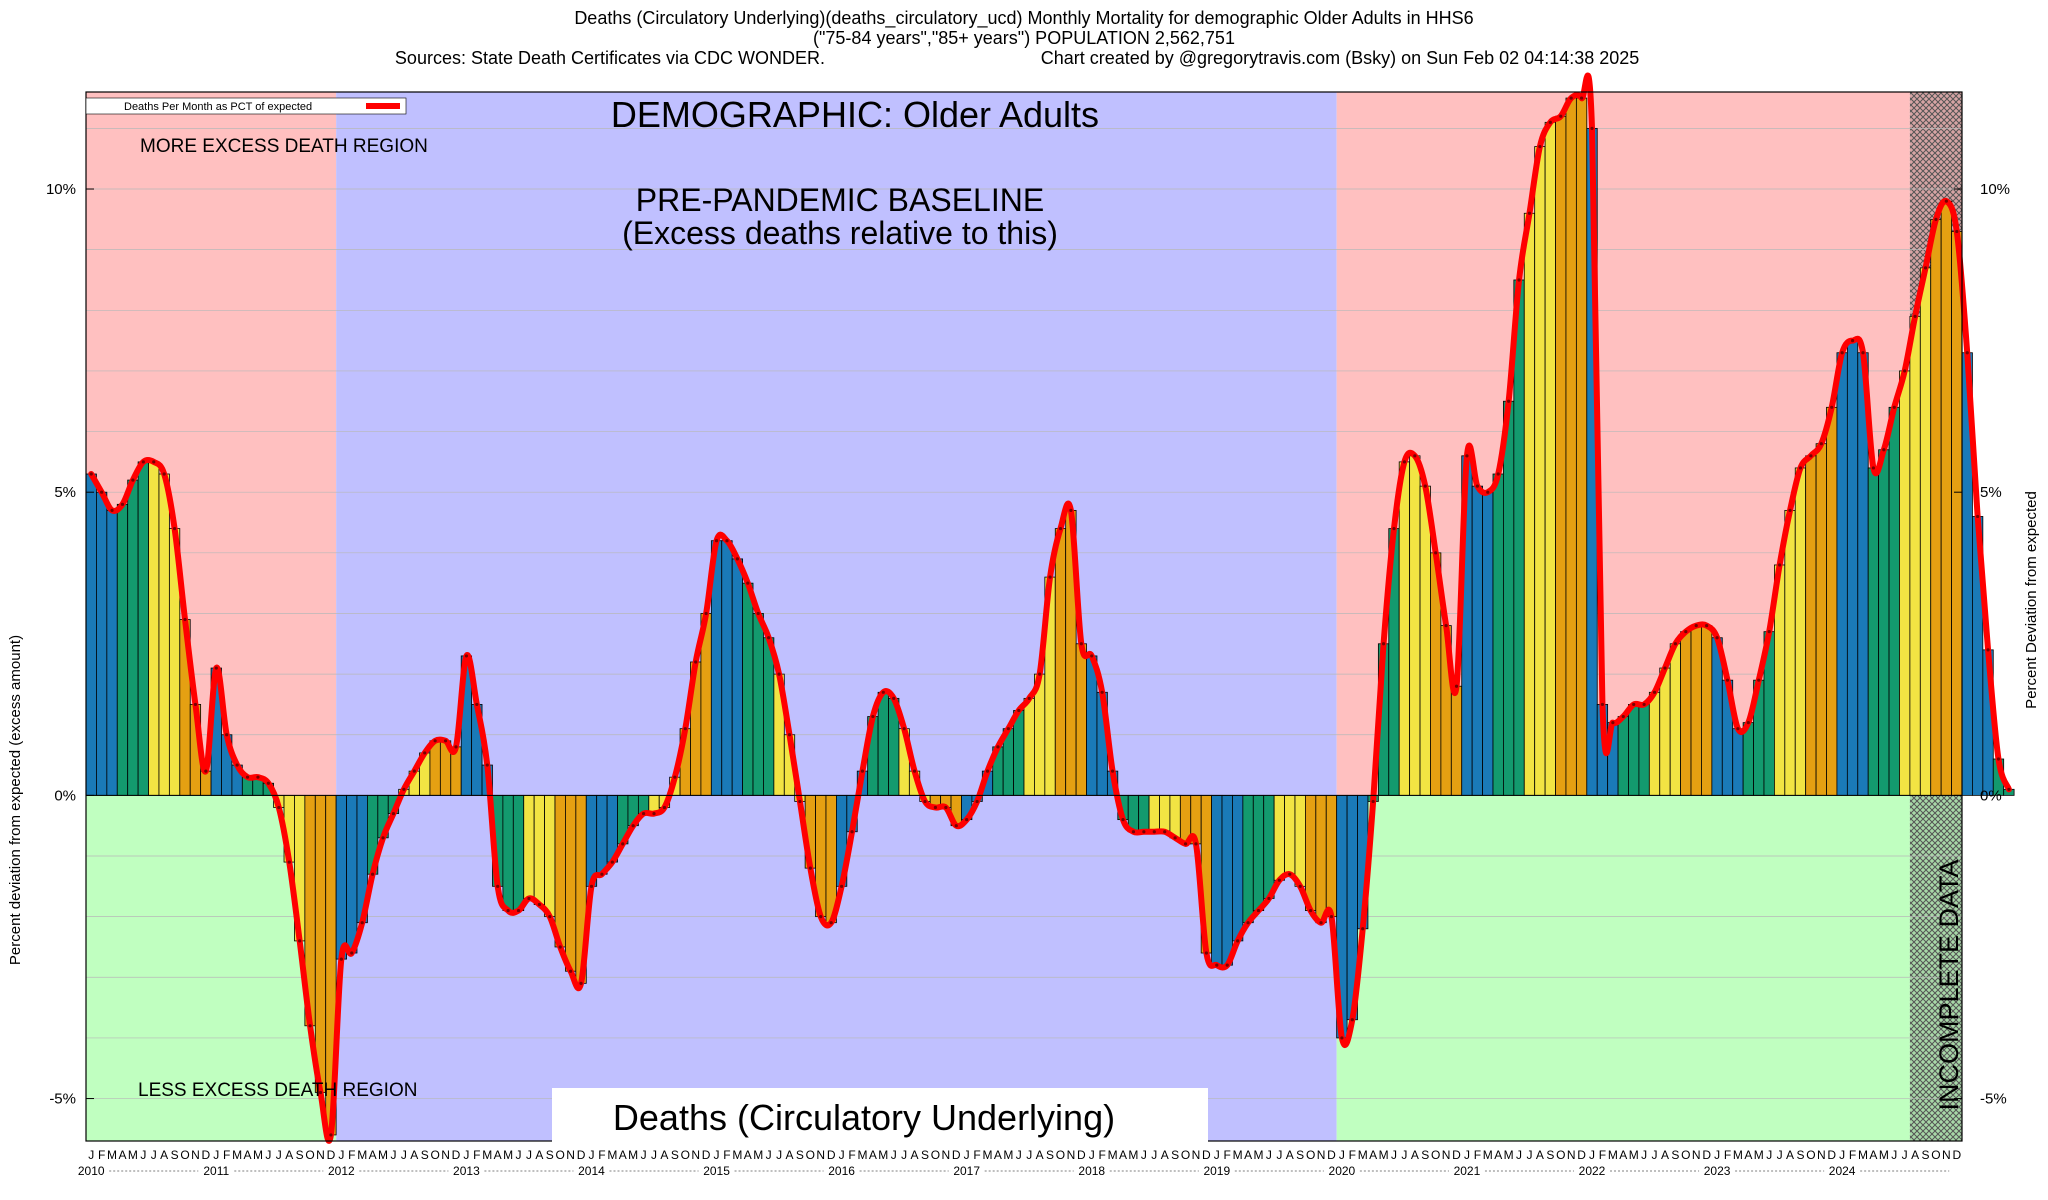  What do you see at coordinates (284, 146) in the screenshot?
I see `more-excess-label: MORE EXCESS DEATH REGION` at bounding box center [284, 146].